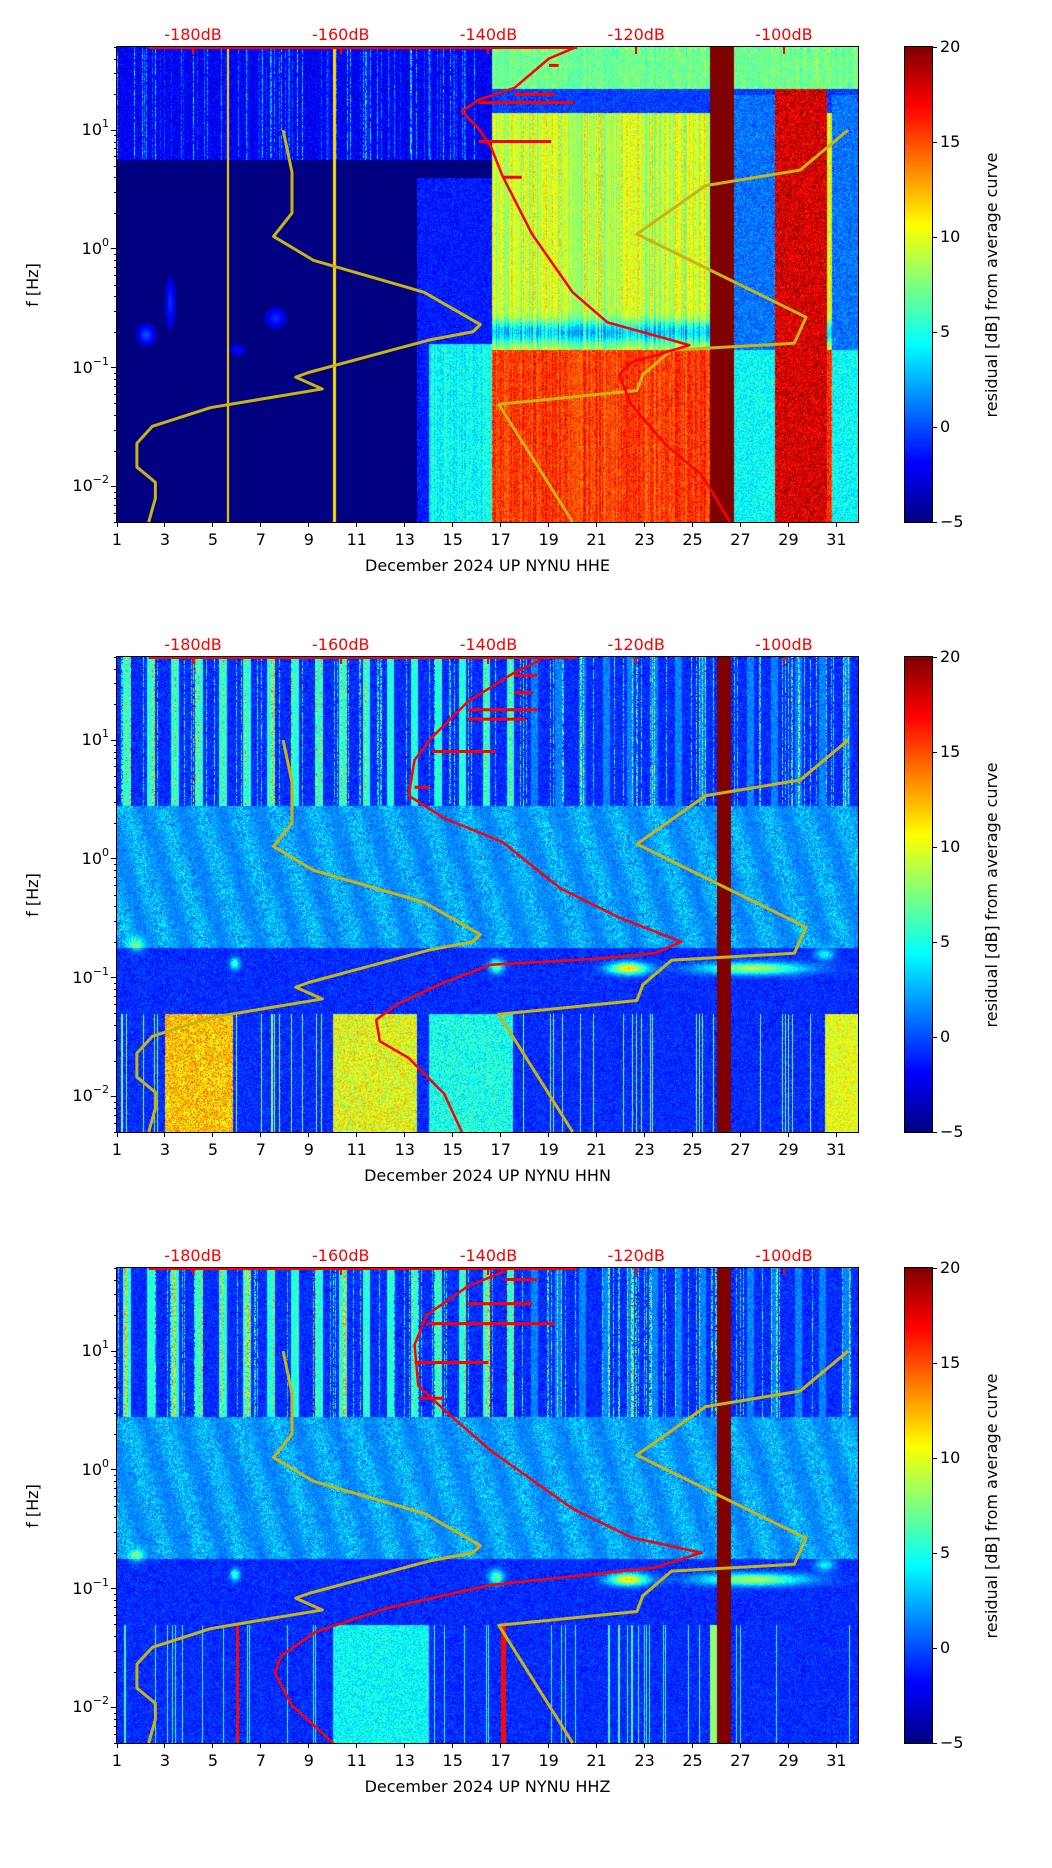 The image size is (1052, 1868). What do you see at coordinates (90, 976) in the screenshot?
I see `y-tick-label: 10−1` at bounding box center [90, 976].